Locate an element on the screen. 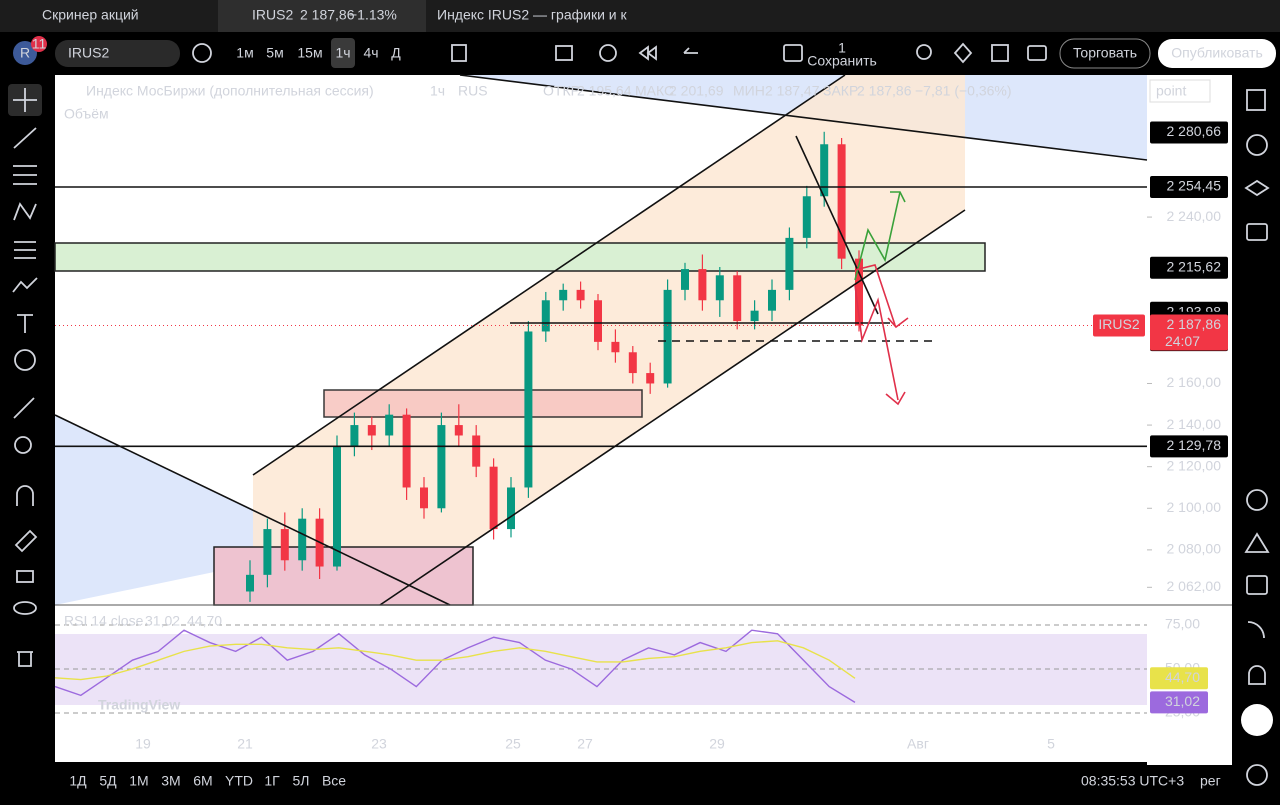  tab-label: IRUS2 is located at coordinates (272, 15).